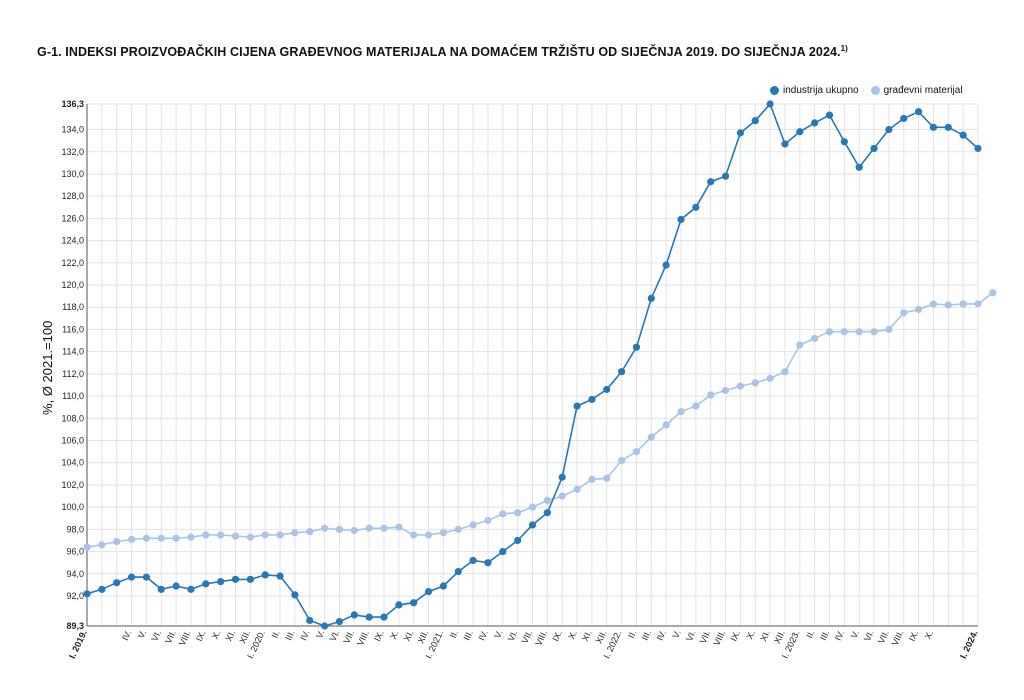 This screenshot has width=1024, height=700. I want to click on legend: industrija ukupno građevni materijal, so click(866, 90).